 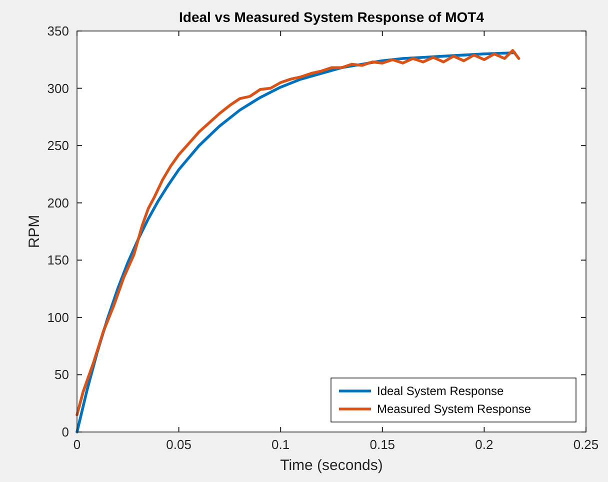 What do you see at coordinates (58, 146) in the screenshot?
I see `y-tick-label: 250` at bounding box center [58, 146].